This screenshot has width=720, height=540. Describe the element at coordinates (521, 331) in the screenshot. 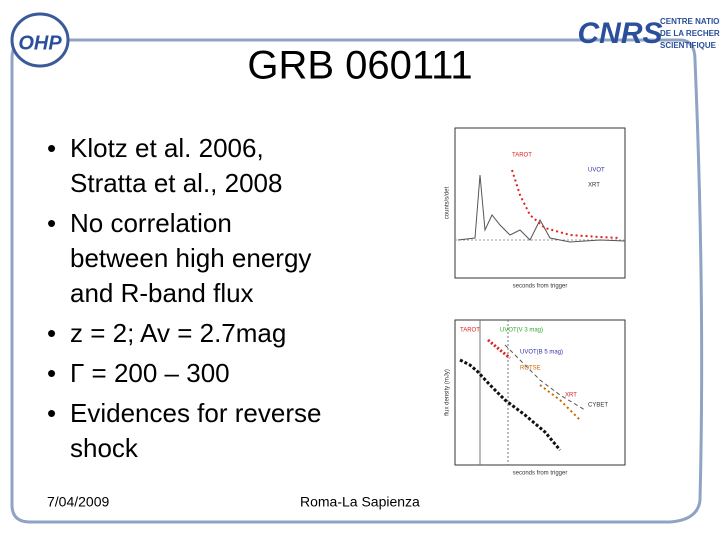

I see `plot-label: UVOT(V 3 mag)` at that location.